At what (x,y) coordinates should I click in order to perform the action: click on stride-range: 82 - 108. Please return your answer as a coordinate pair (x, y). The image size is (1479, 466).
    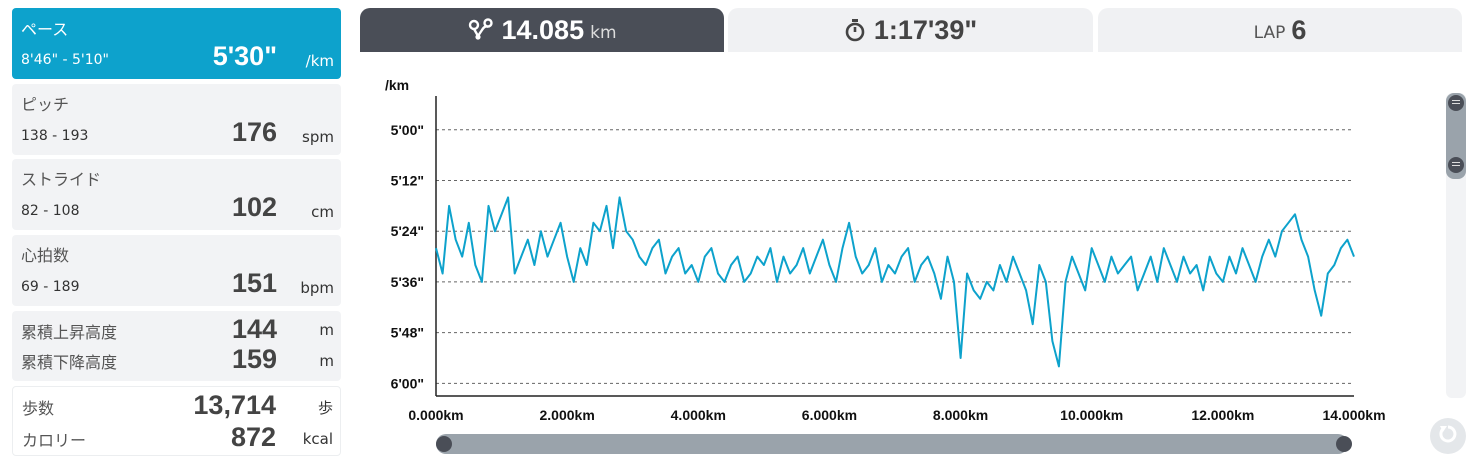
    Looking at the image, I should click on (50, 211).